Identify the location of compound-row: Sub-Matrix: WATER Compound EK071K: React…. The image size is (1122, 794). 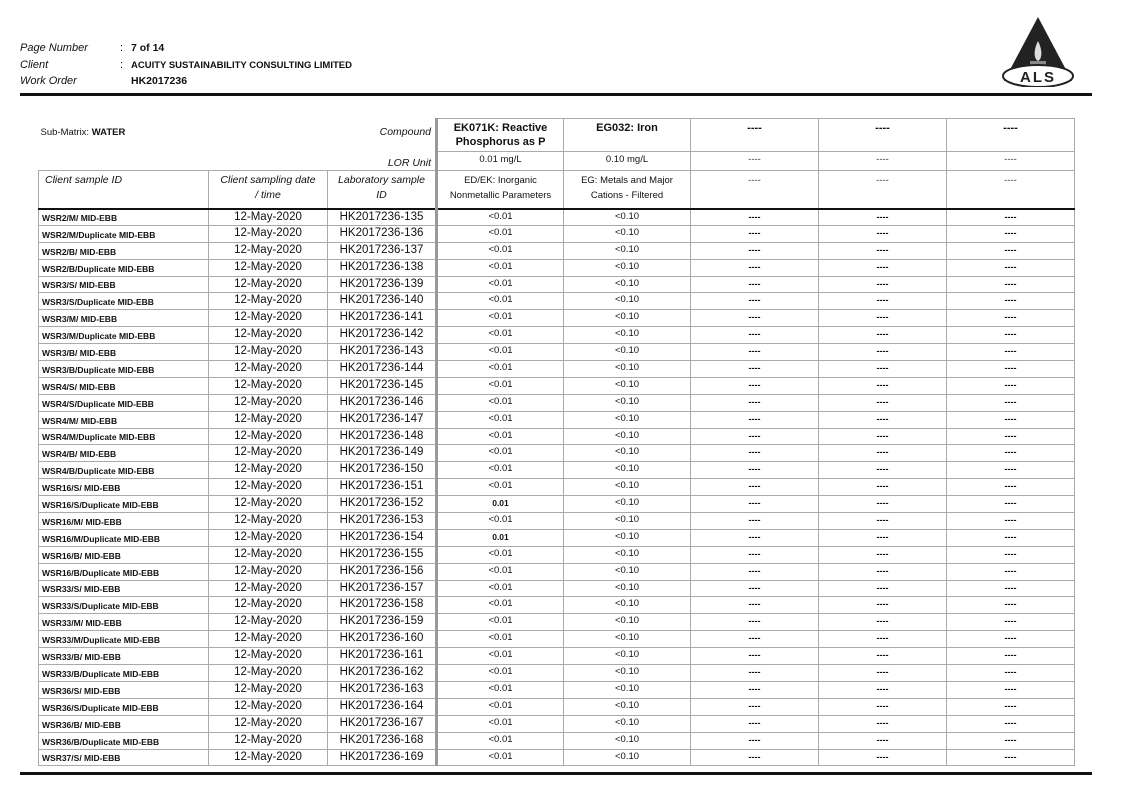
(557, 135).